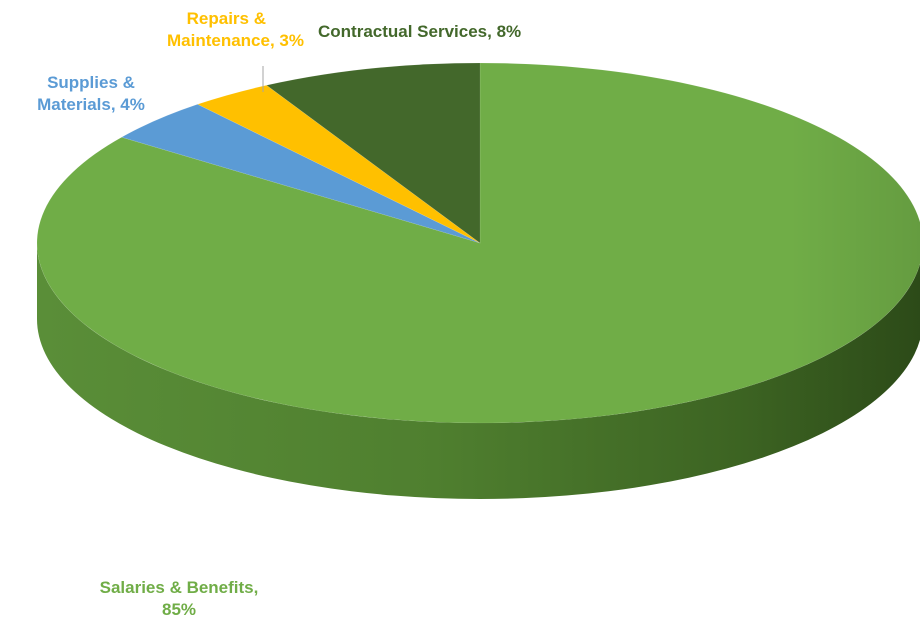 This screenshot has width=920, height=631. Describe the element at coordinates (226, 18) in the screenshot. I see `repairs-label-line1: Repairs &` at that location.